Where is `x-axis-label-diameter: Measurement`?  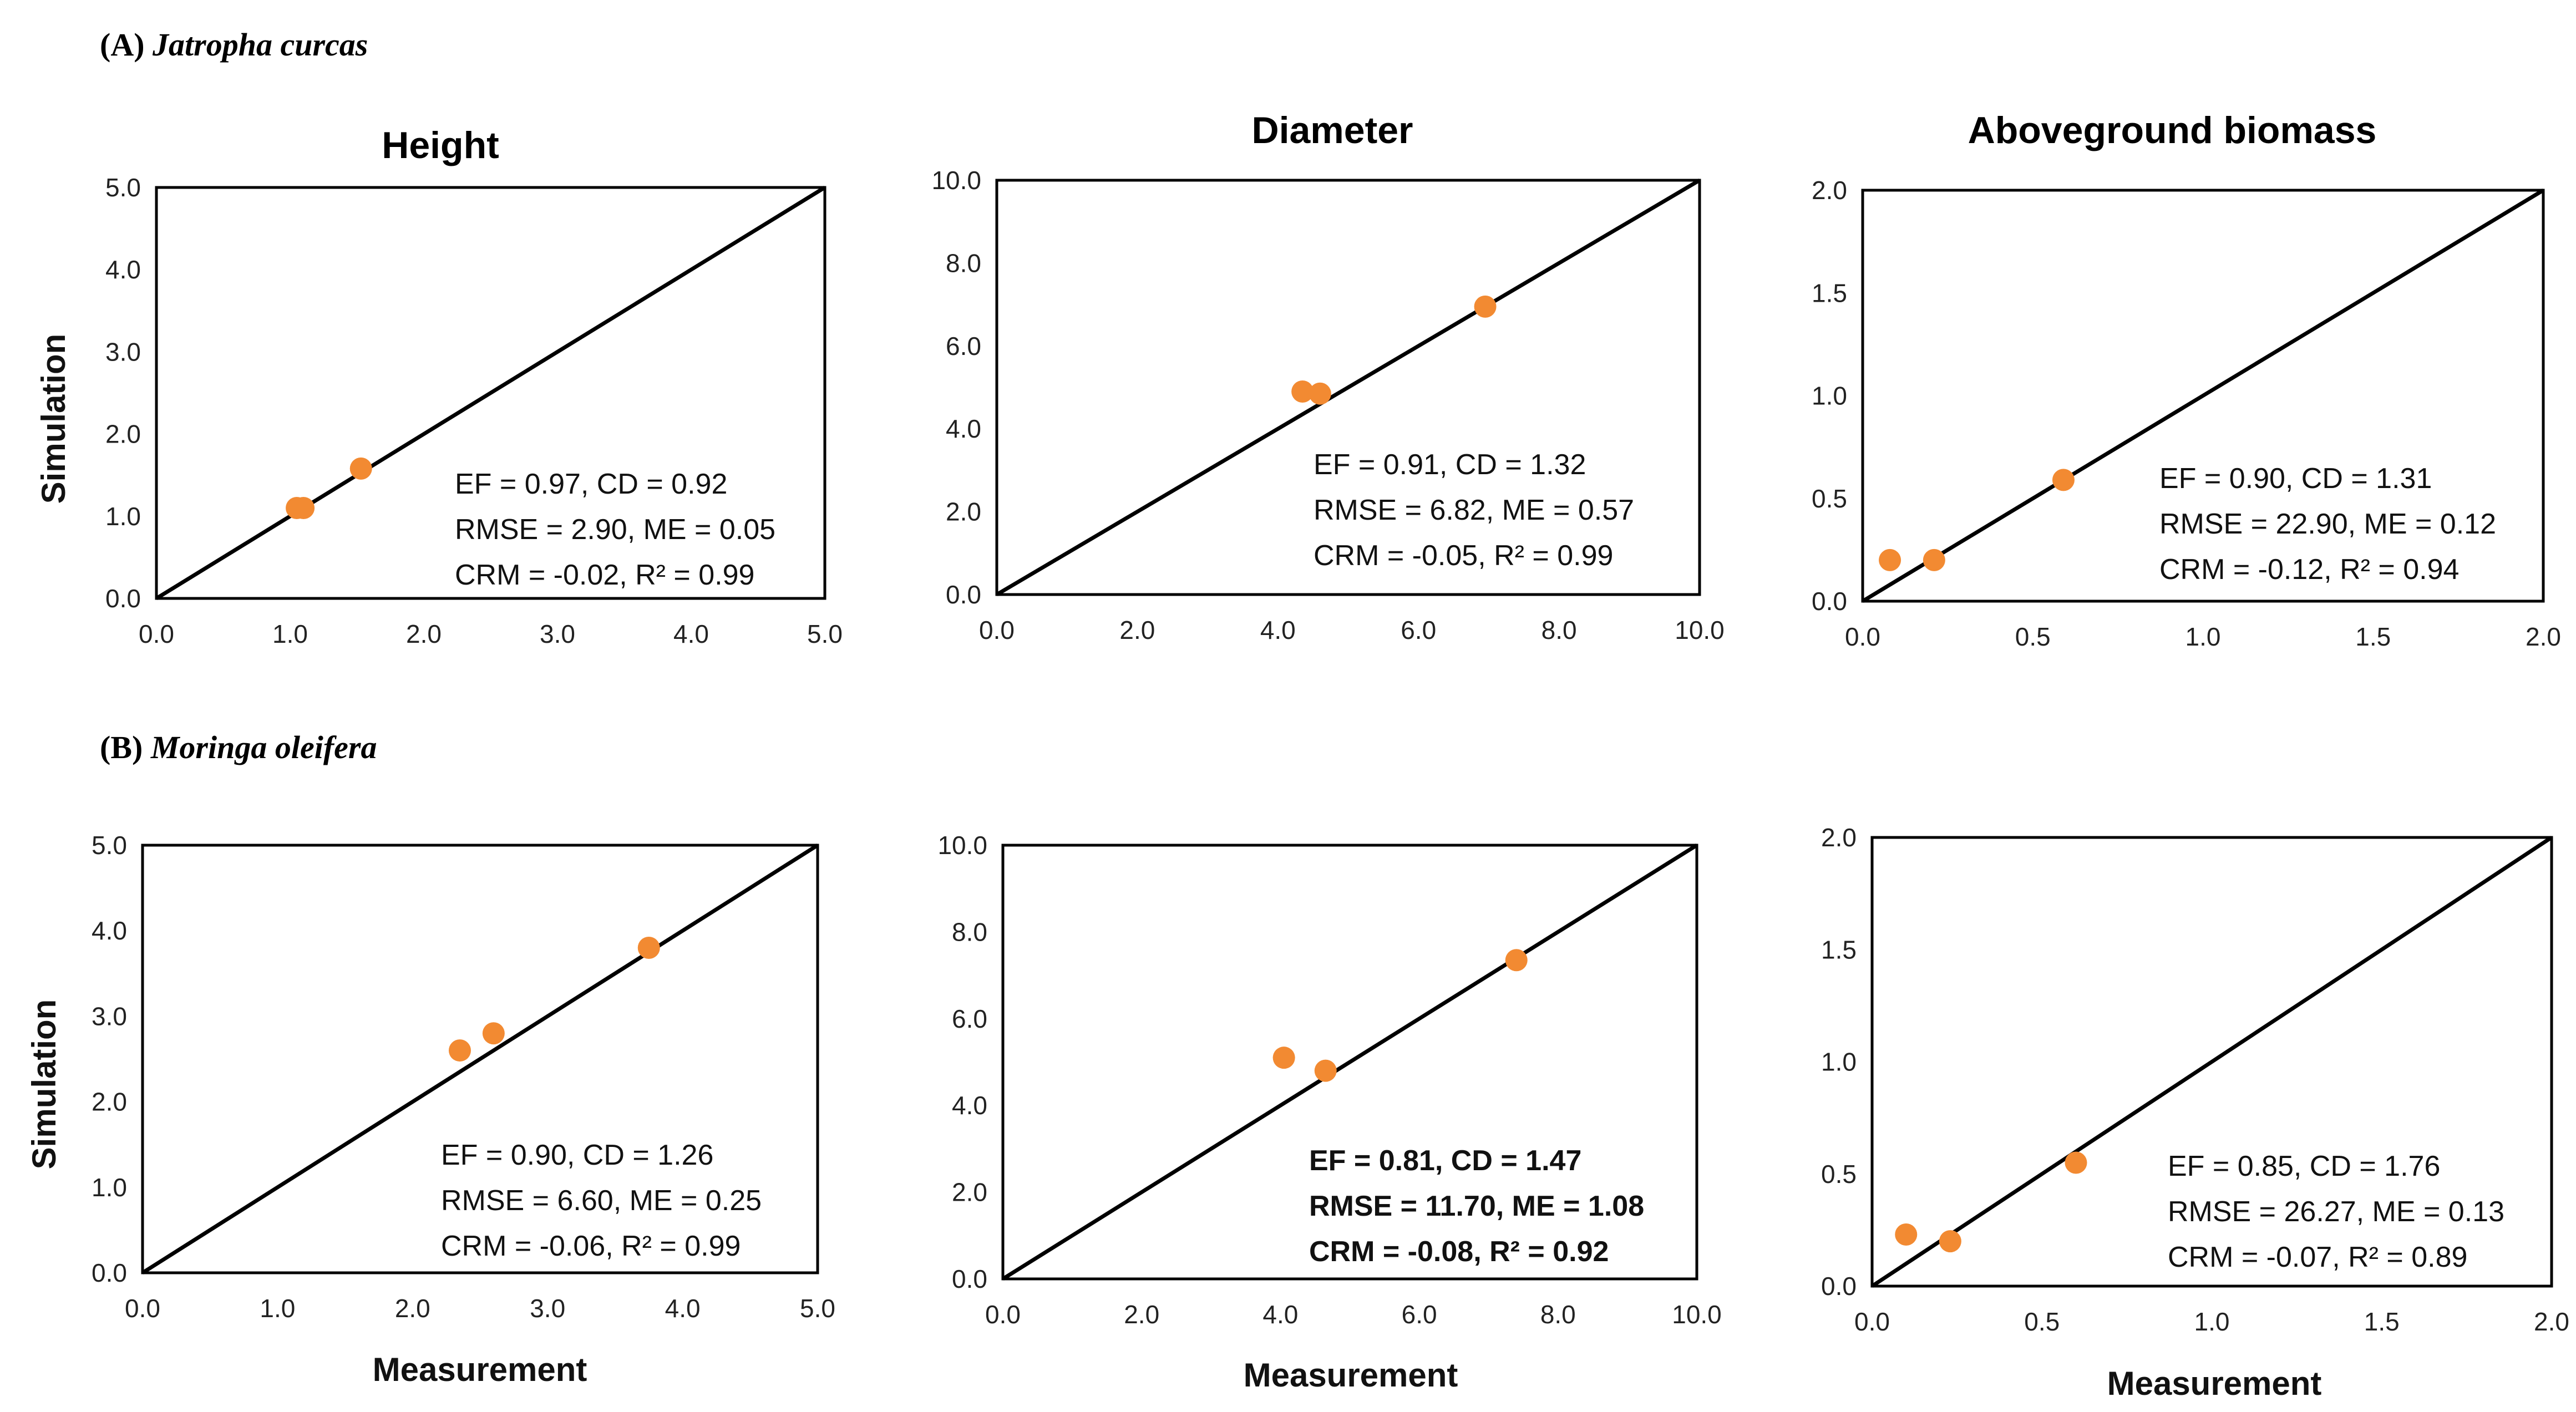
x-axis-label-diameter: Measurement is located at coordinates (1351, 1375).